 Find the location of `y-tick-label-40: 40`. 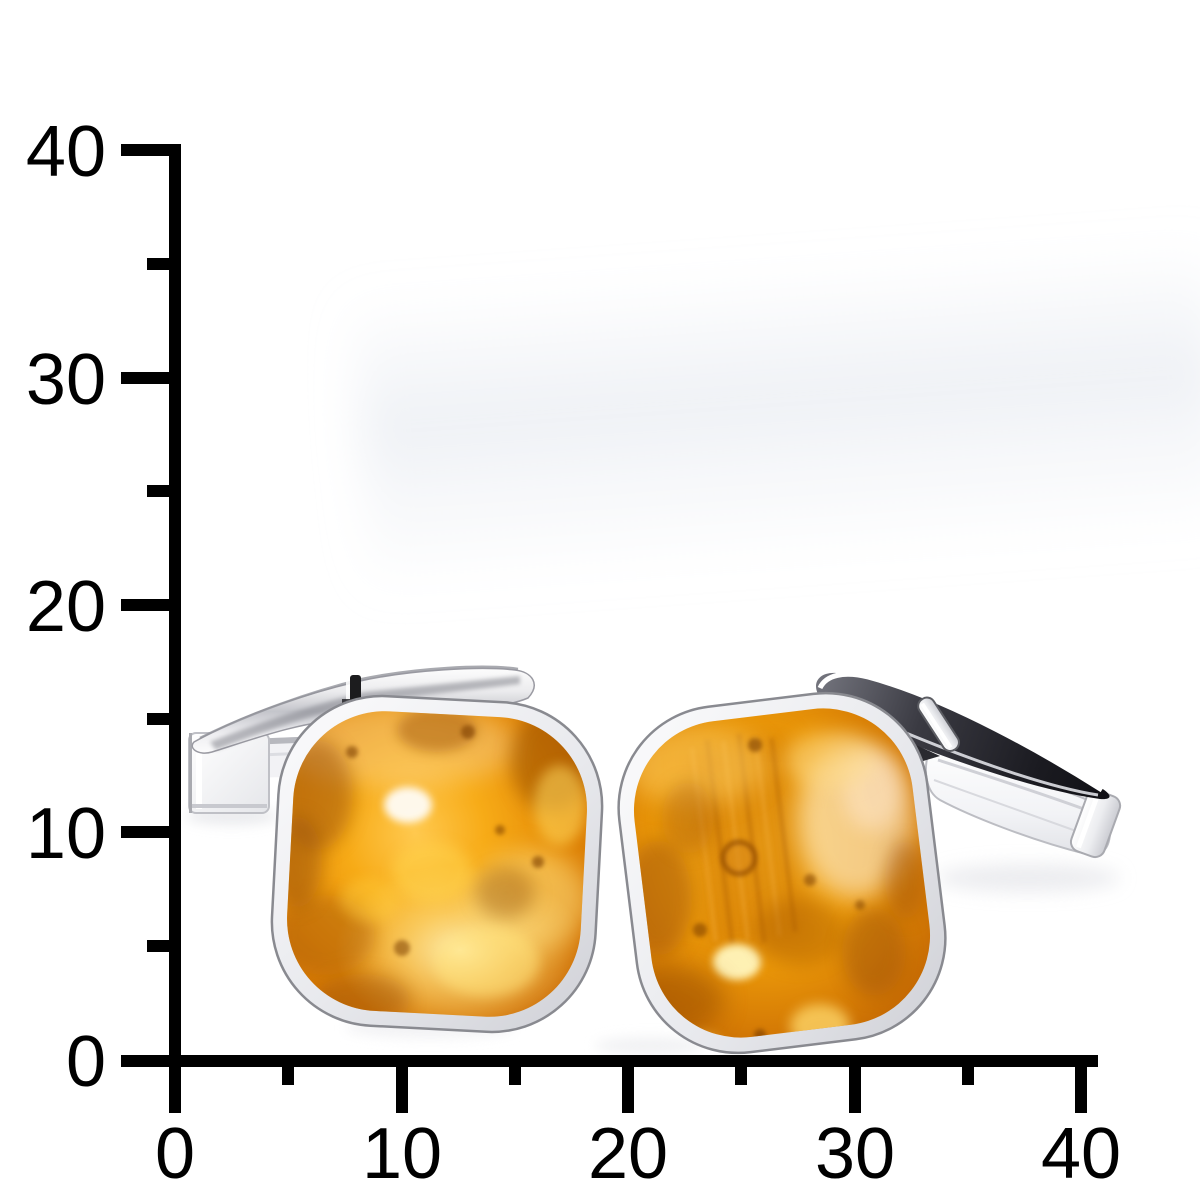

y-tick-label-40: 40 is located at coordinates (66, 152).